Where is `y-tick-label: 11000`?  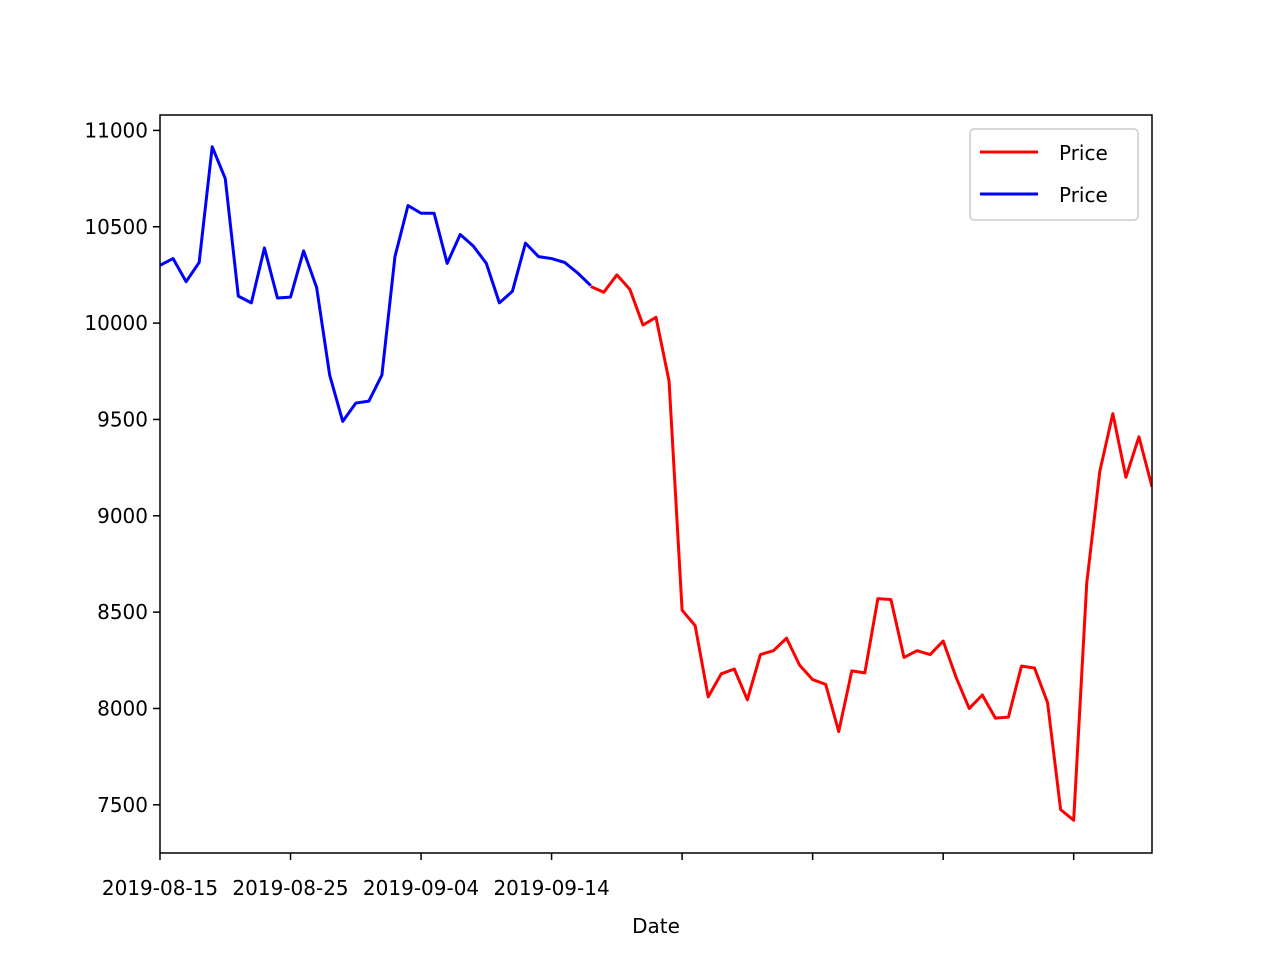 y-tick-label: 11000 is located at coordinates (116, 130).